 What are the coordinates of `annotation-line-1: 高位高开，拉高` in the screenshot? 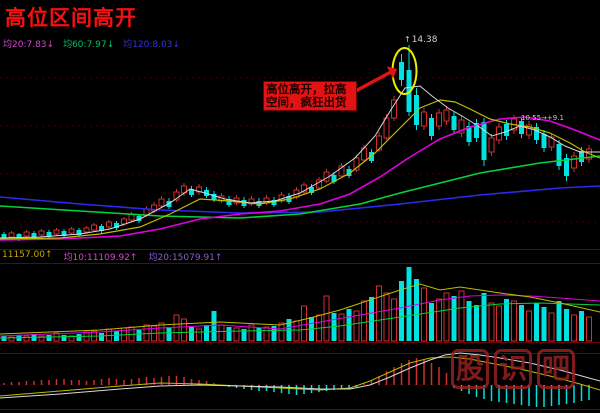 It's located at (306, 89).